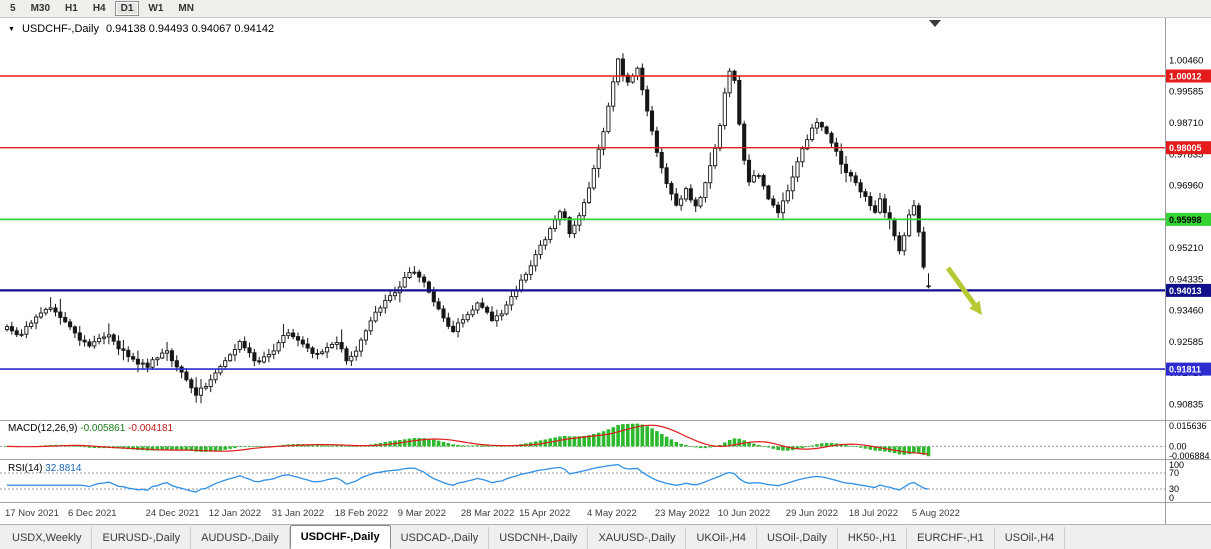 The height and width of the screenshot is (549, 1211). I want to click on tab-usdcad-daily: USDCAD-,Daily, so click(440, 538).